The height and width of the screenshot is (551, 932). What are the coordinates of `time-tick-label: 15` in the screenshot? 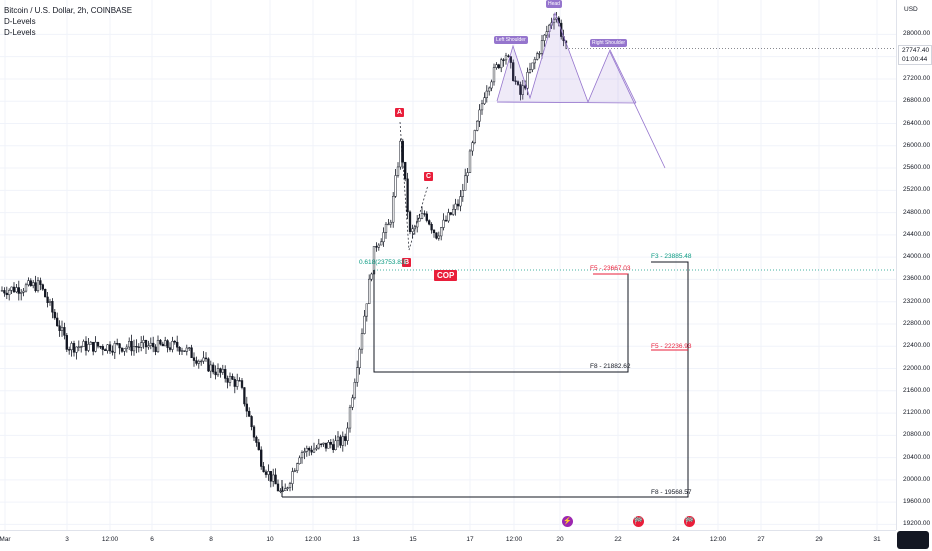 It's located at (413, 539).